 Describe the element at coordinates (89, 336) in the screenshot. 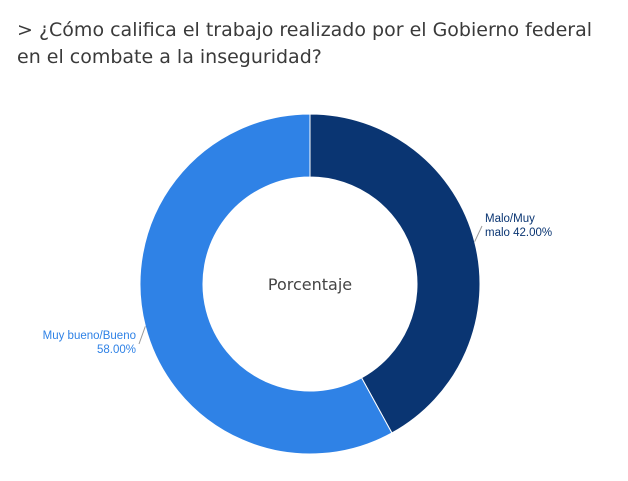

I see `data-label-line: Muy bueno/Bueno` at that location.